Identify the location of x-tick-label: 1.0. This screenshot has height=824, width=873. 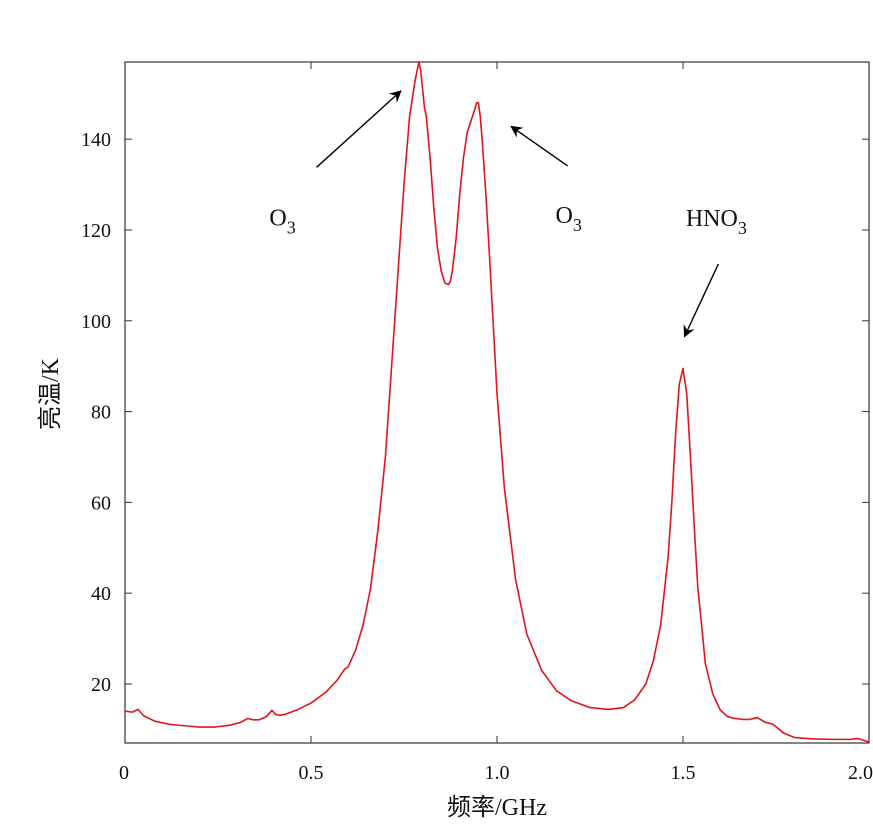
(497, 773).